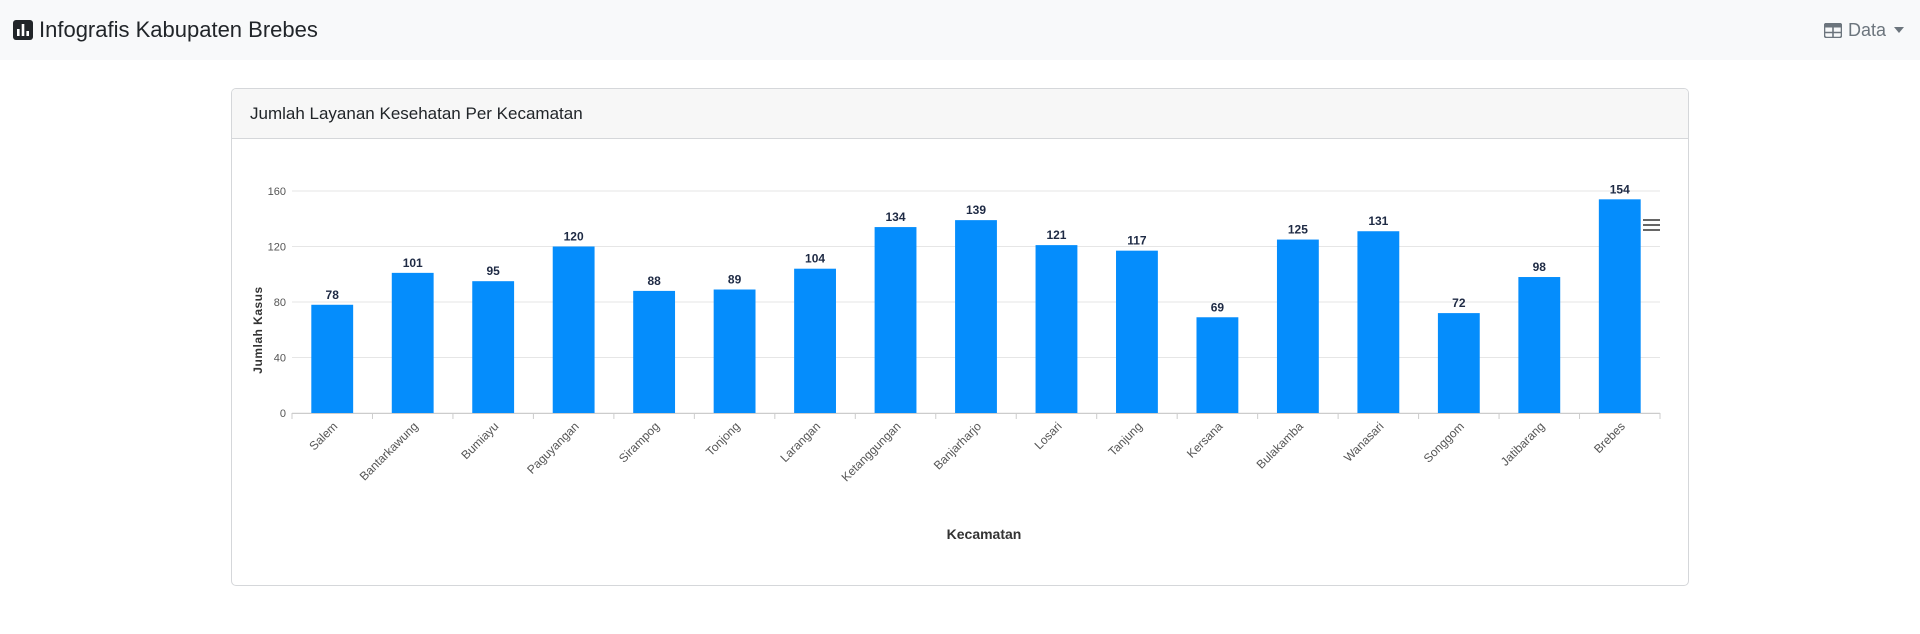 The image size is (1920, 634). I want to click on data-label: 154, so click(1620, 189).